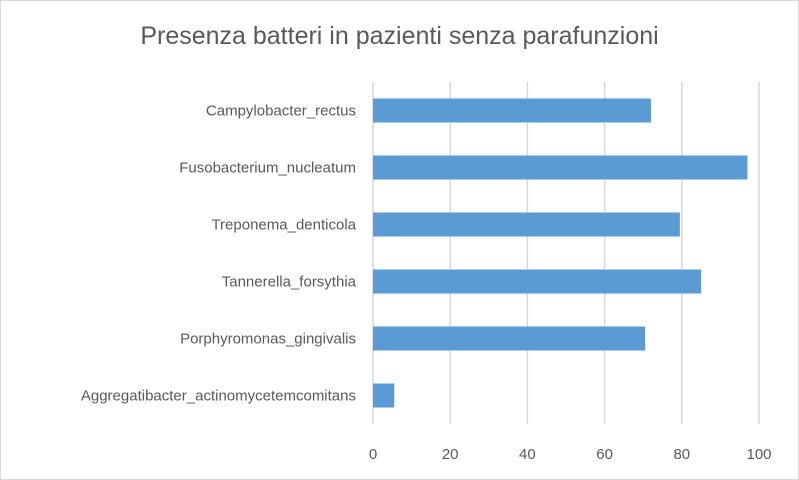  I want to click on x-tick-label: 100, so click(758, 454).